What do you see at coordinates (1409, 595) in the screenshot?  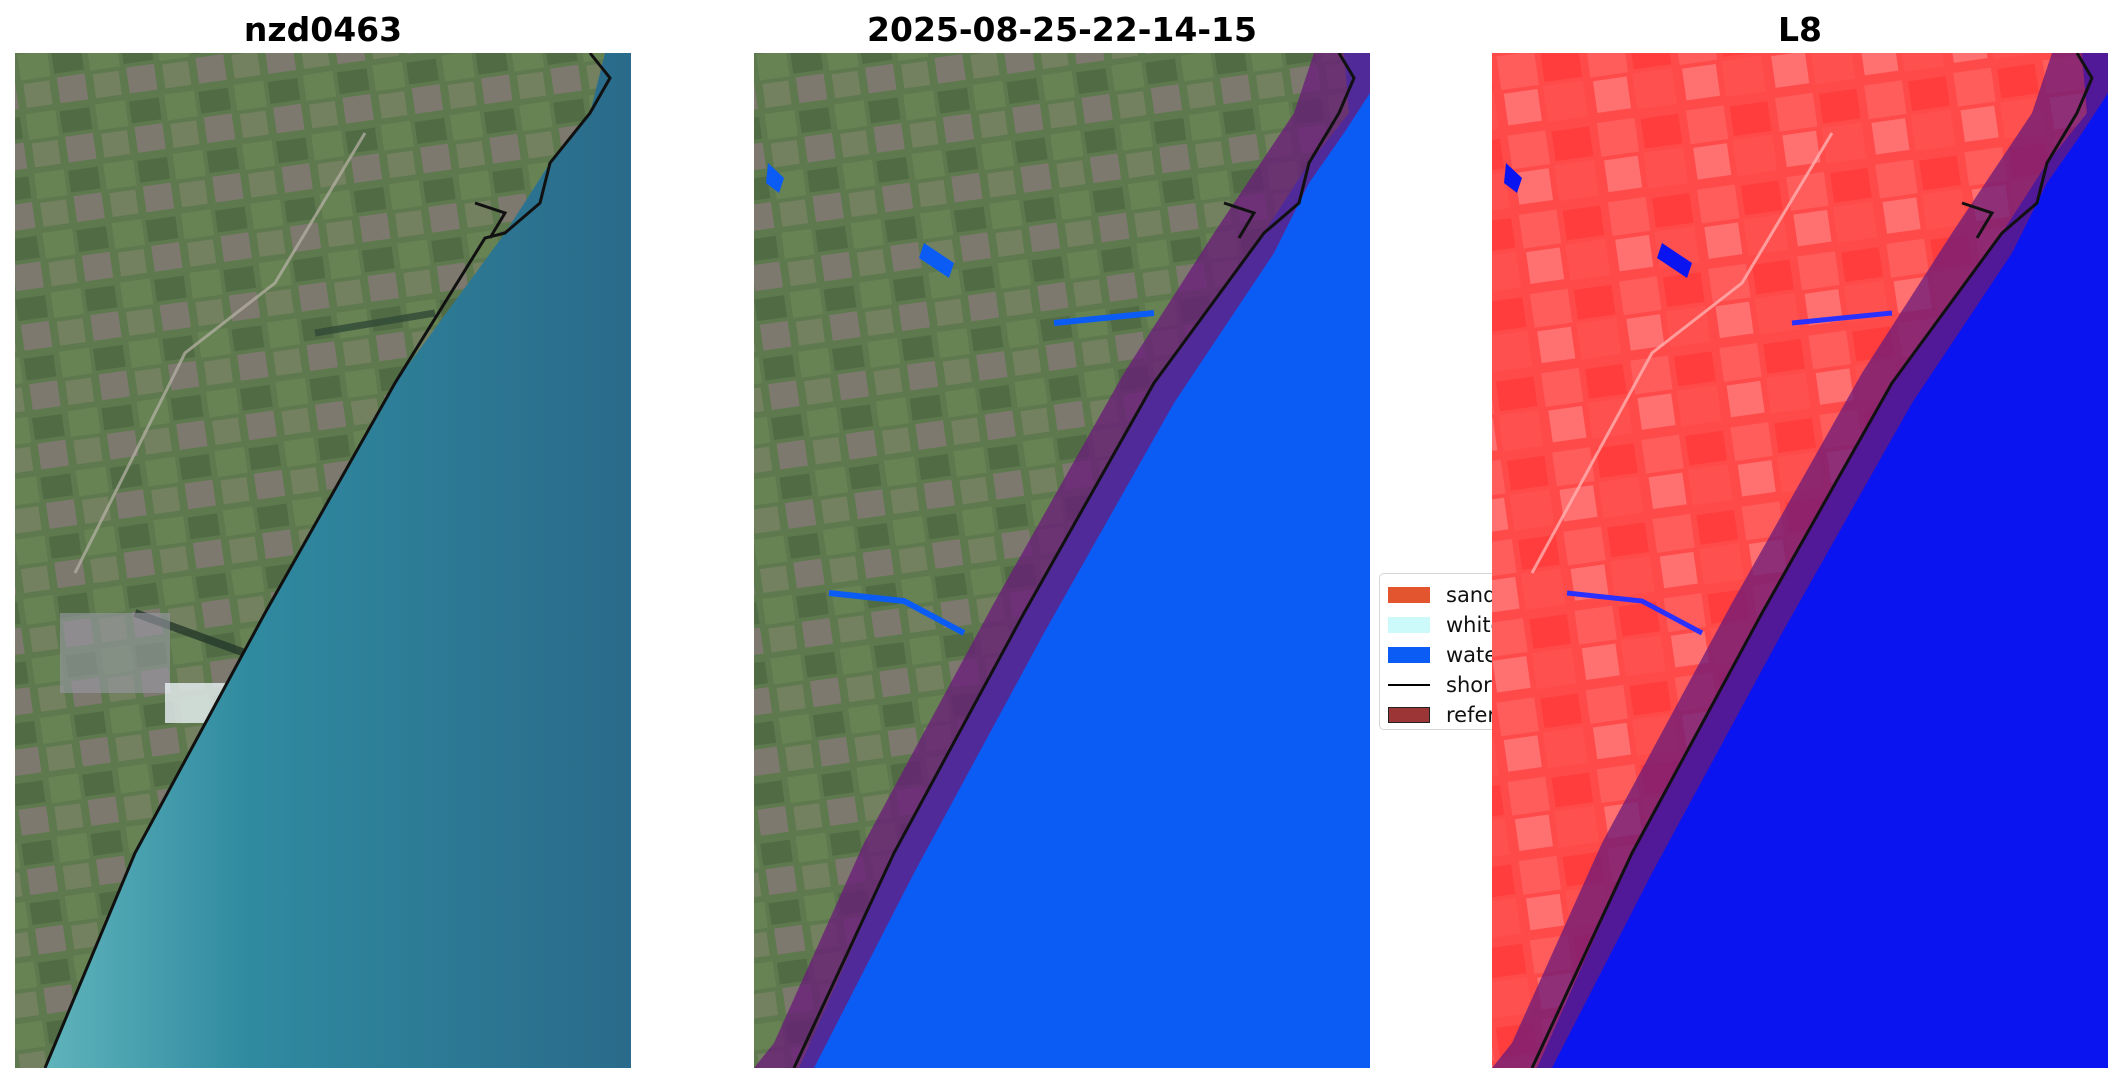 I see `legend-swatch-sand` at bounding box center [1409, 595].